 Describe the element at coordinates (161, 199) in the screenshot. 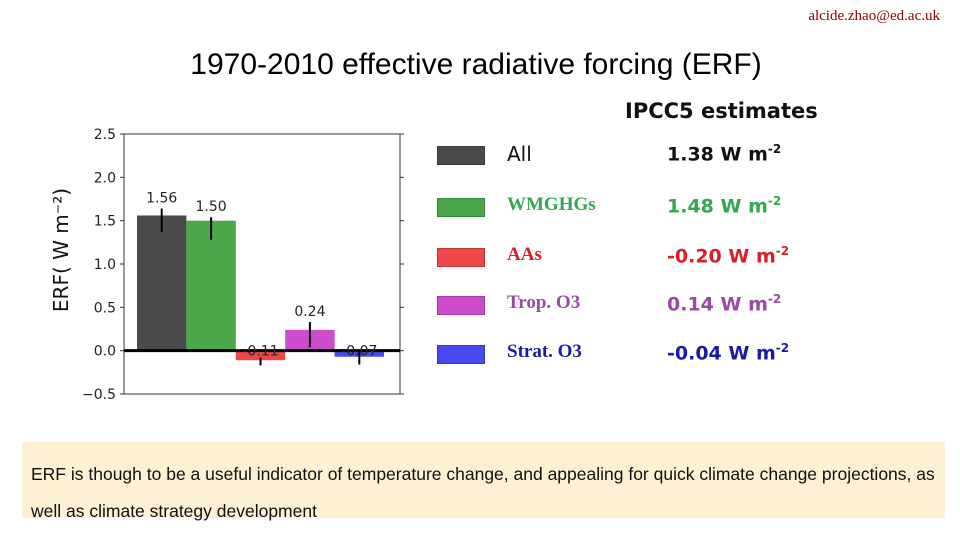

I see `data-label: 1.56` at that location.